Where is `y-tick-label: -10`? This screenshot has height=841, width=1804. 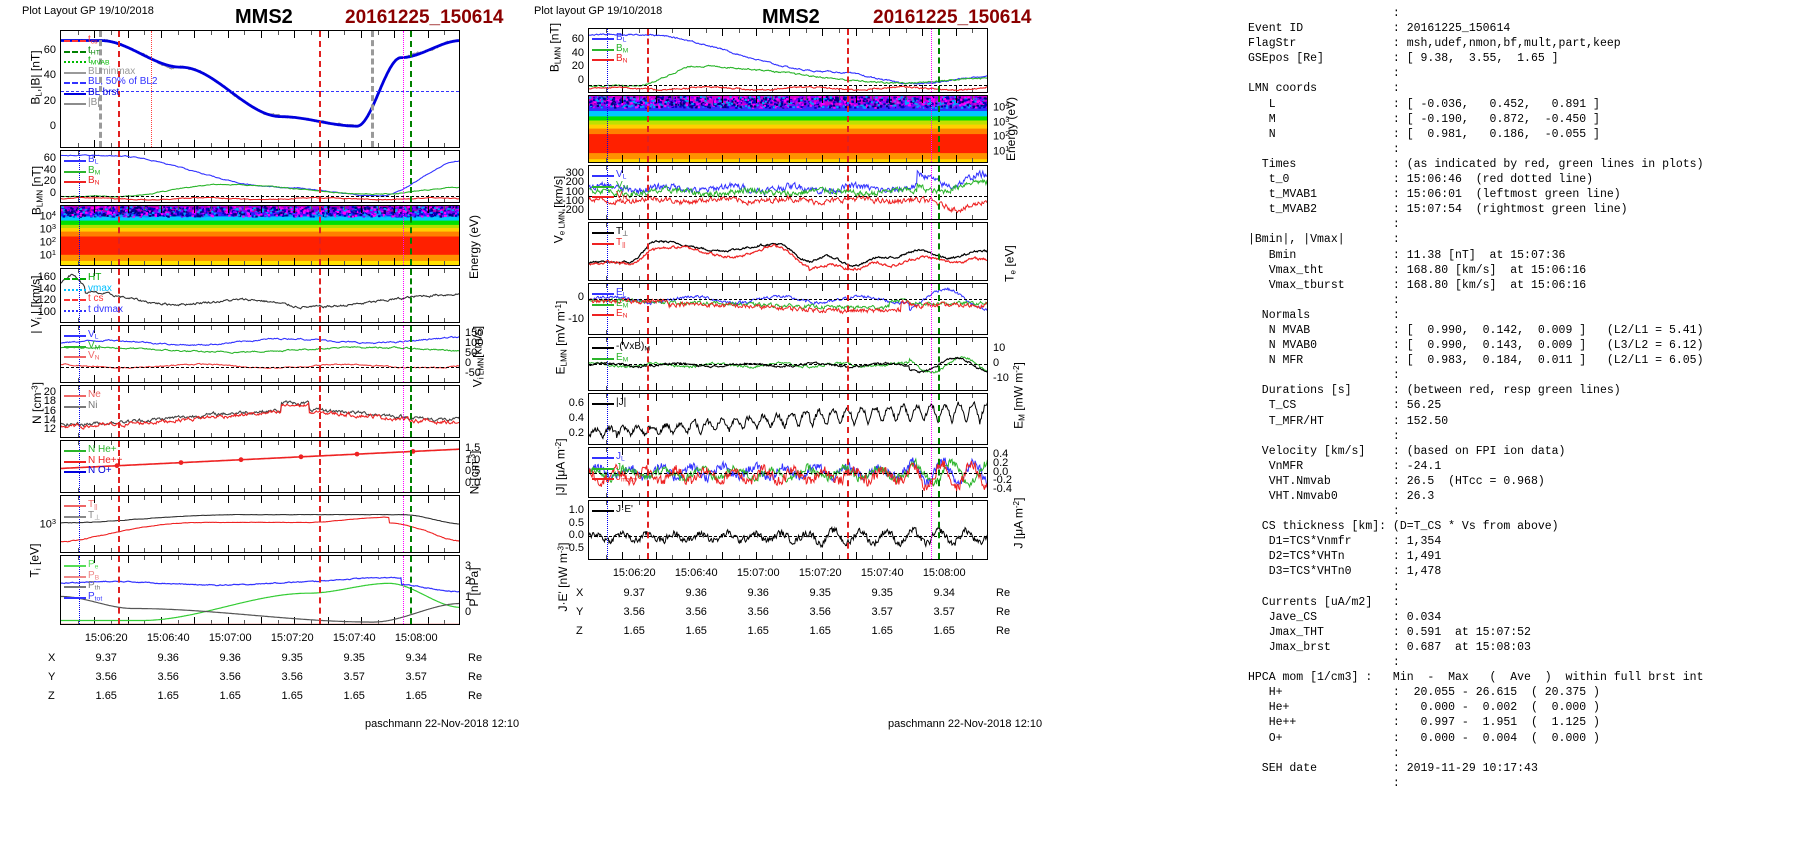
y-tick-label: -10 is located at coordinates (576, 319).